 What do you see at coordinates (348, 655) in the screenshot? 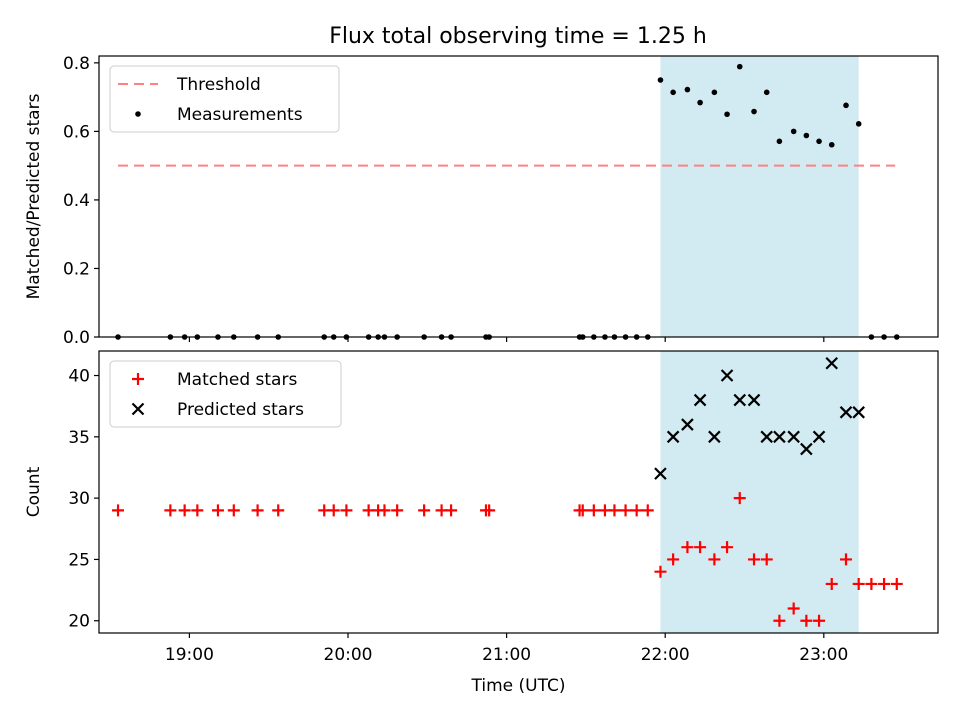
I see `x-tick-label: 20:00` at bounding box center [348, 655].